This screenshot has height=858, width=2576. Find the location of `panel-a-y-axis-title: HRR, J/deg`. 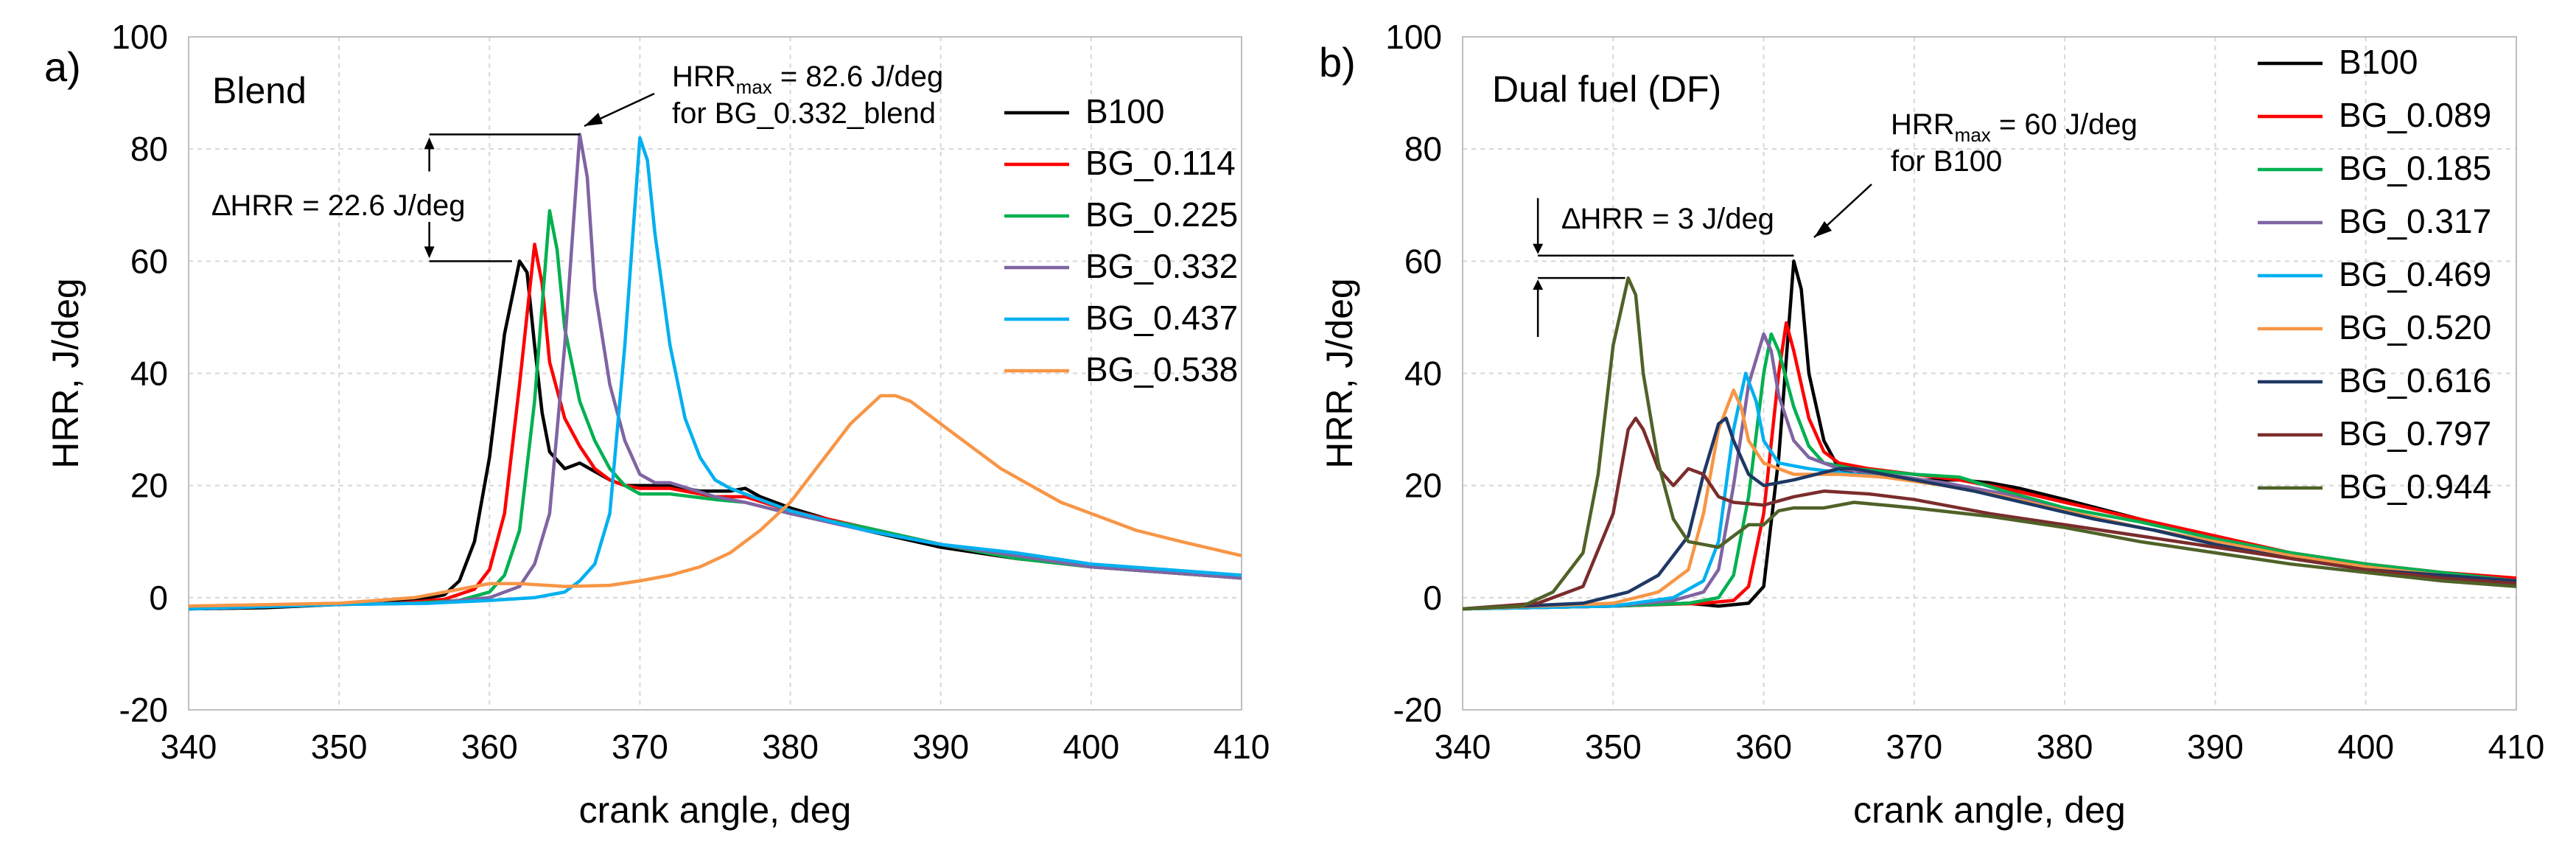

panel-a-y-axis-title: HRR, J/deg is located at coordinates (65, 373).